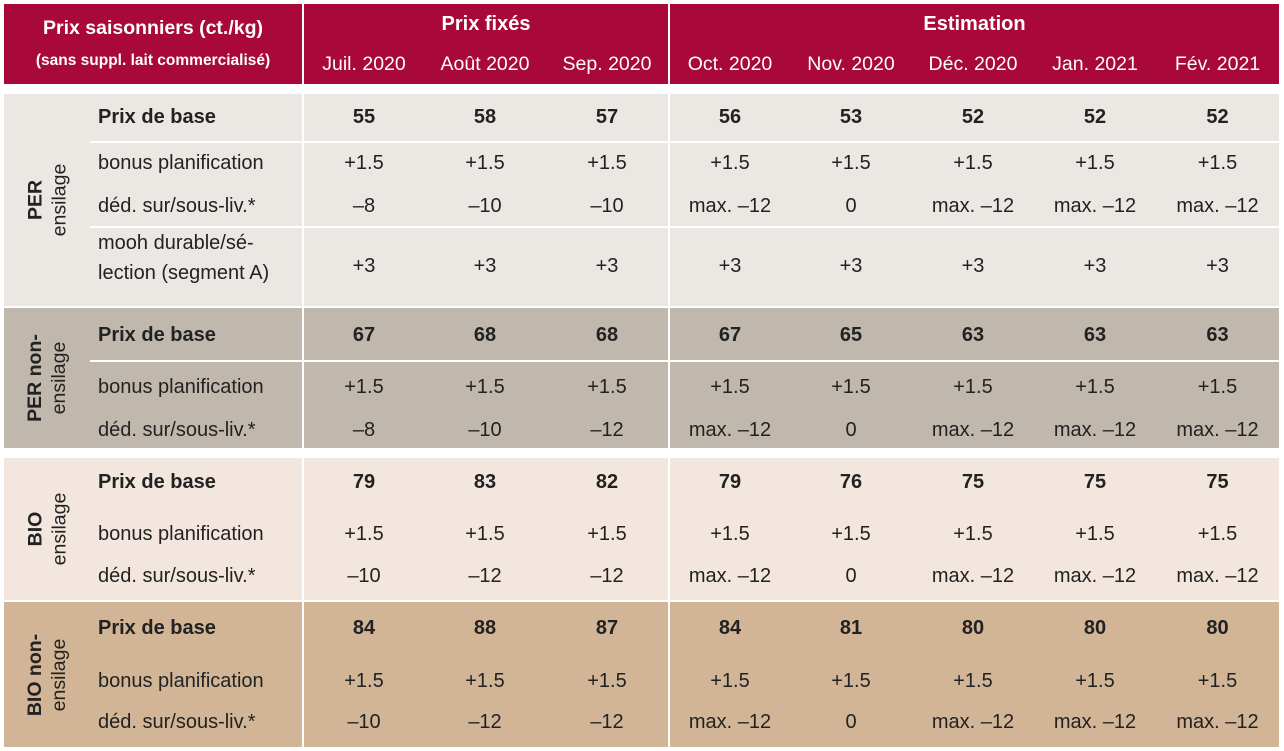 This screenshot has width=1284, height=751. Describe the element at coordinates (176, 243) in the screenshot. I see `row-label-line1: mooh durable/sé-` at that location.